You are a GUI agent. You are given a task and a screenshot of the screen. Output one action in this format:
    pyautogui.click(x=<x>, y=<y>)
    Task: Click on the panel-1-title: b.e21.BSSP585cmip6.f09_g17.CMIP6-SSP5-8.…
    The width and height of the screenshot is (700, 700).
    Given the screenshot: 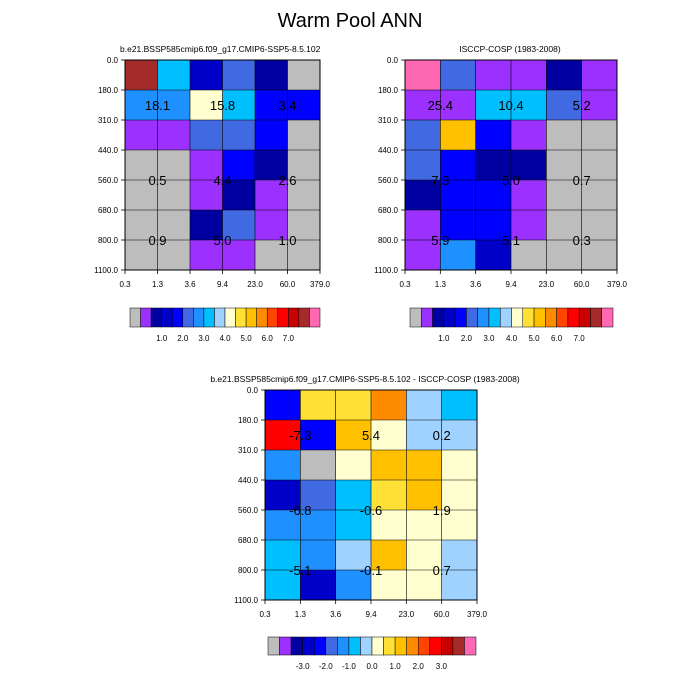 What is the action you would take?
    pyautogui.click(x=220, y=49)
    